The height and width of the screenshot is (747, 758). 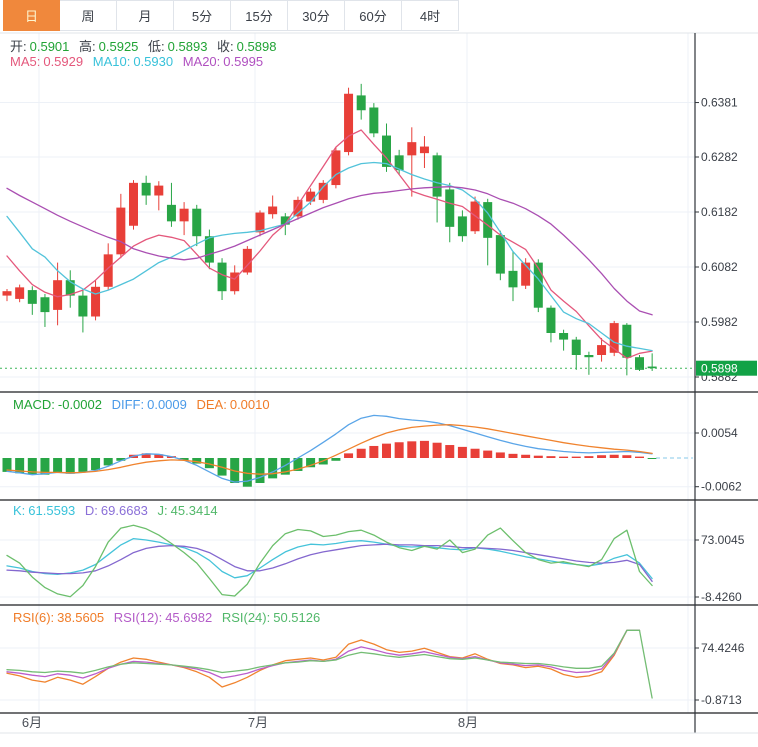 I want to click on tab-5min: 5分, so click(x=202, y=15).